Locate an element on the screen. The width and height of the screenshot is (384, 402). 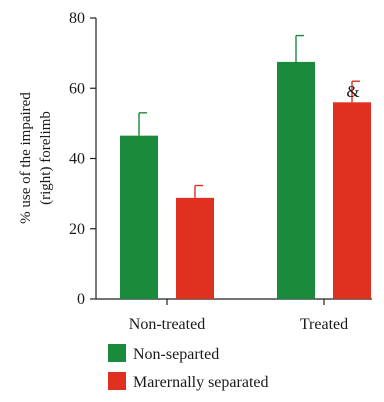
x-category-label: Non-treated is located at coordinates (167, 324).